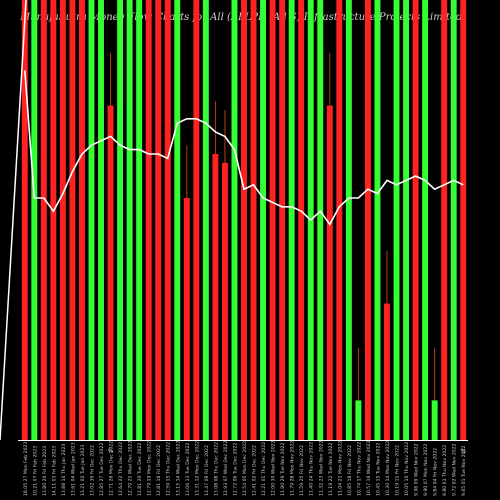 This screenshot has height=500, width=500. Describe the element at coordinates (236, 469) in the screenshot. I see `x-tick-label: 12.72 06 Tue Dec 2022` at that location.